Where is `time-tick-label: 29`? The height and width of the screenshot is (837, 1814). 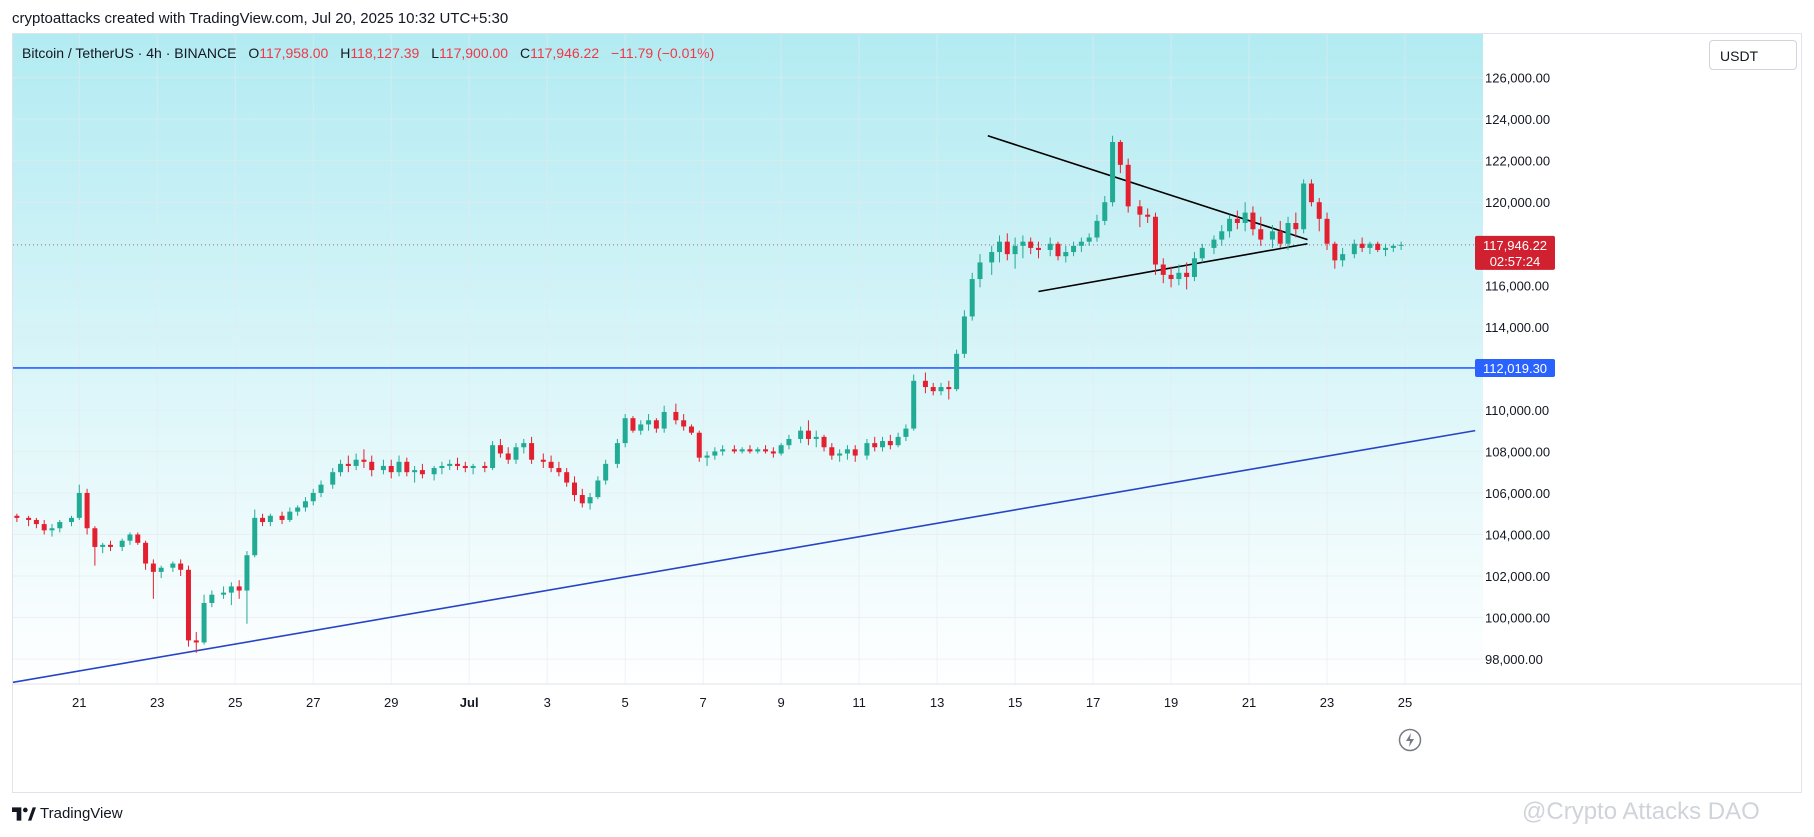
time-tick-label: 29 is located at coordinates (391, 702).